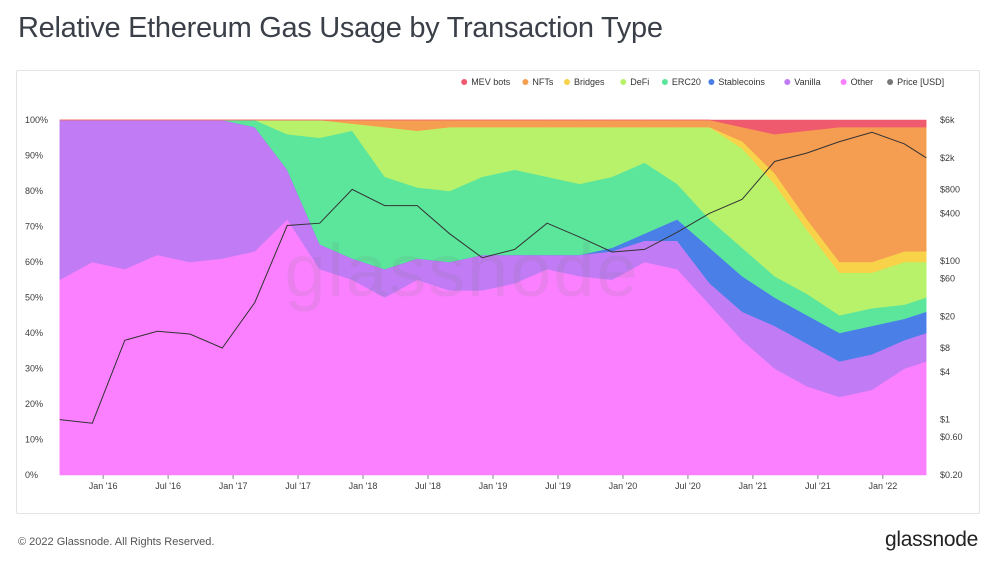  Describe the element at coordinates (711, 82) in the screenshot. I see `legend-swatch-stablecoins` at that location.